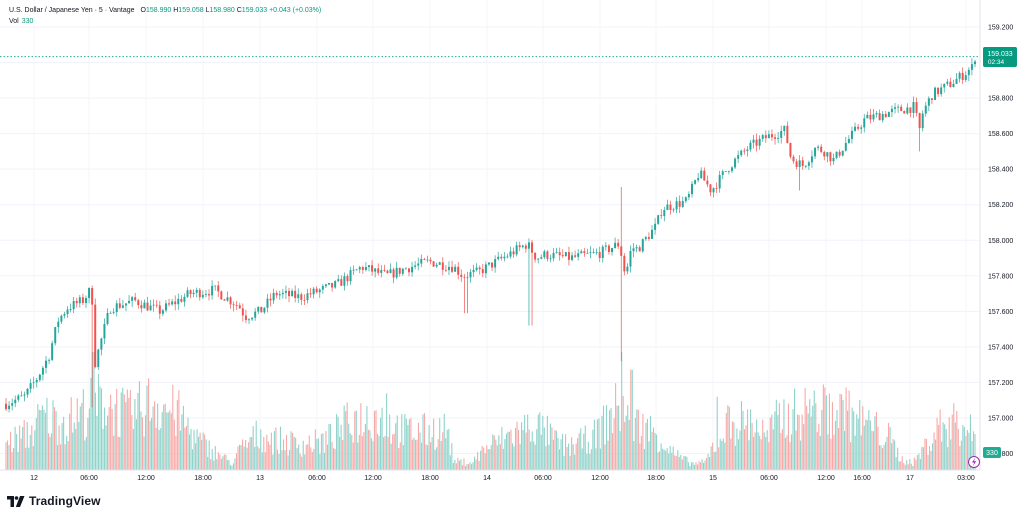  What do you see at coordinates (1000, 170) in the screenshot?
I see `price-tick-label: 158.400` at bounding box center [1000, 170].